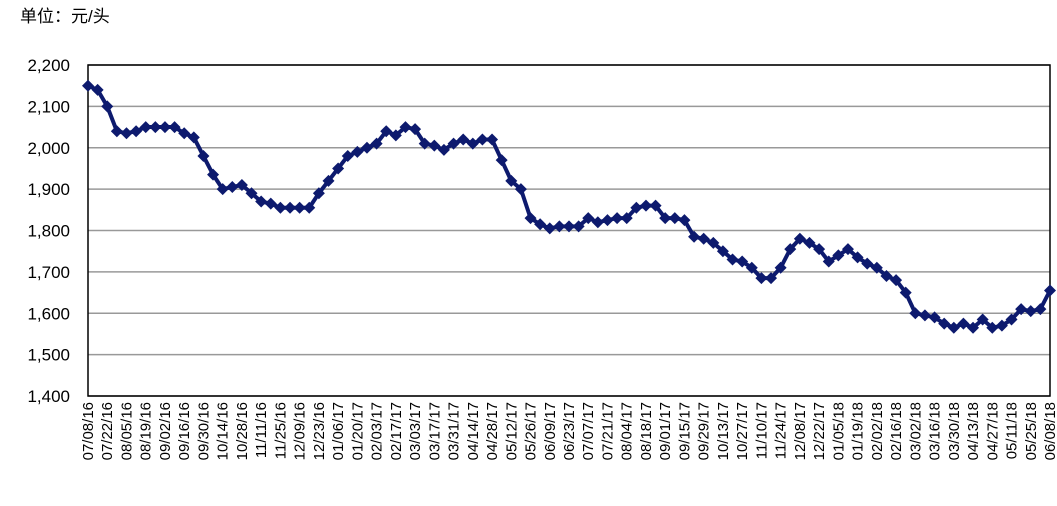 This screenshot has width=1057, height=506. What do you see at coordinates (280, 430) in the screenshot?
I see `x-tick-label: 11/25/16` at bounding box center [280, 430].